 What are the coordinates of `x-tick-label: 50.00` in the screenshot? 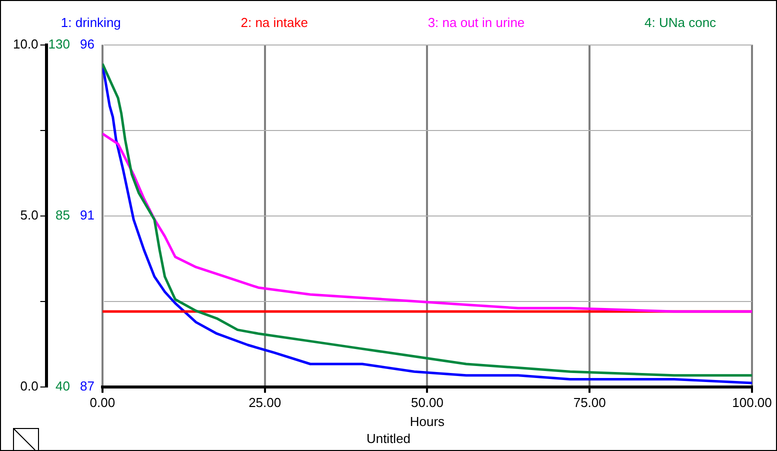 It's located at (427, 402).